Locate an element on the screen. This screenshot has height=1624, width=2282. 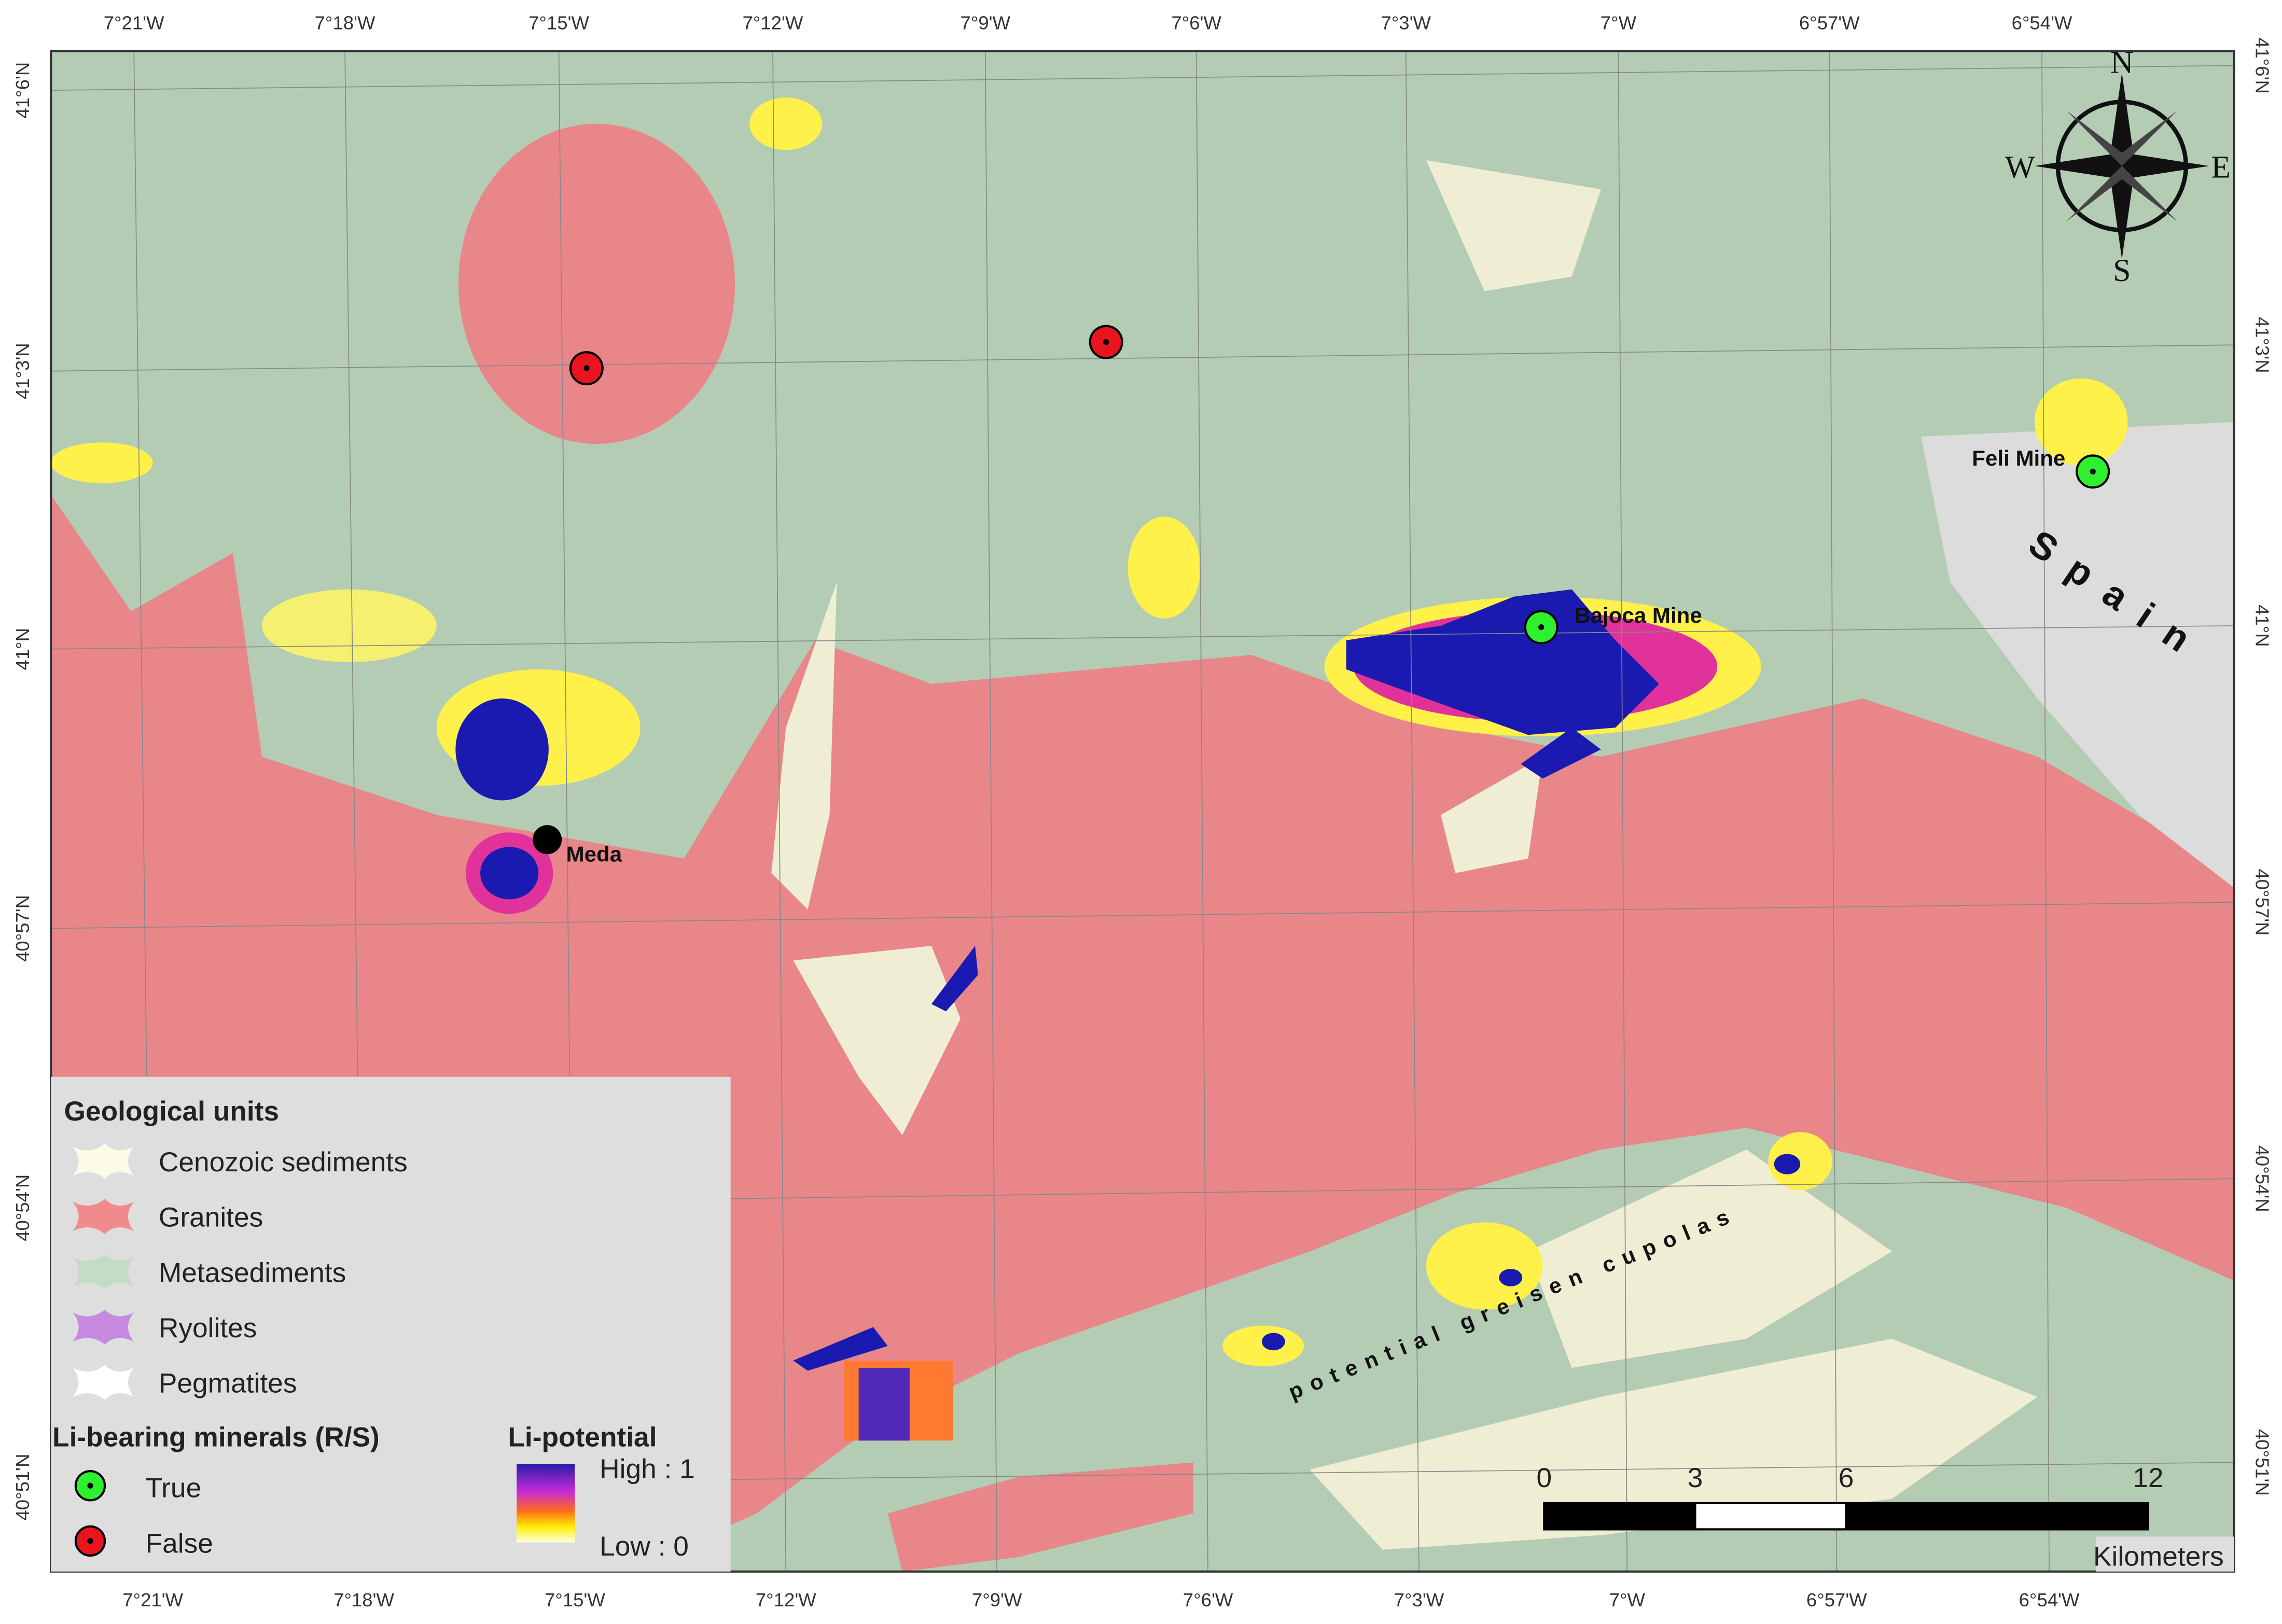
right-label: 40°54'N is located at coordinates (2262, 1178).